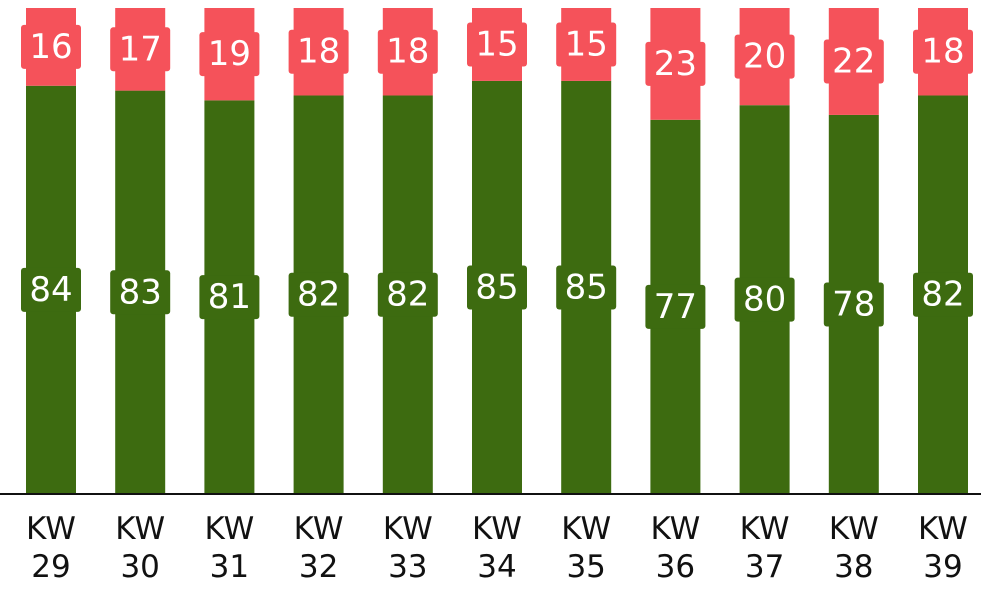 The height and width of the screenshot is (593, 981). I want to click on data-label: 78, so click(853, 304).